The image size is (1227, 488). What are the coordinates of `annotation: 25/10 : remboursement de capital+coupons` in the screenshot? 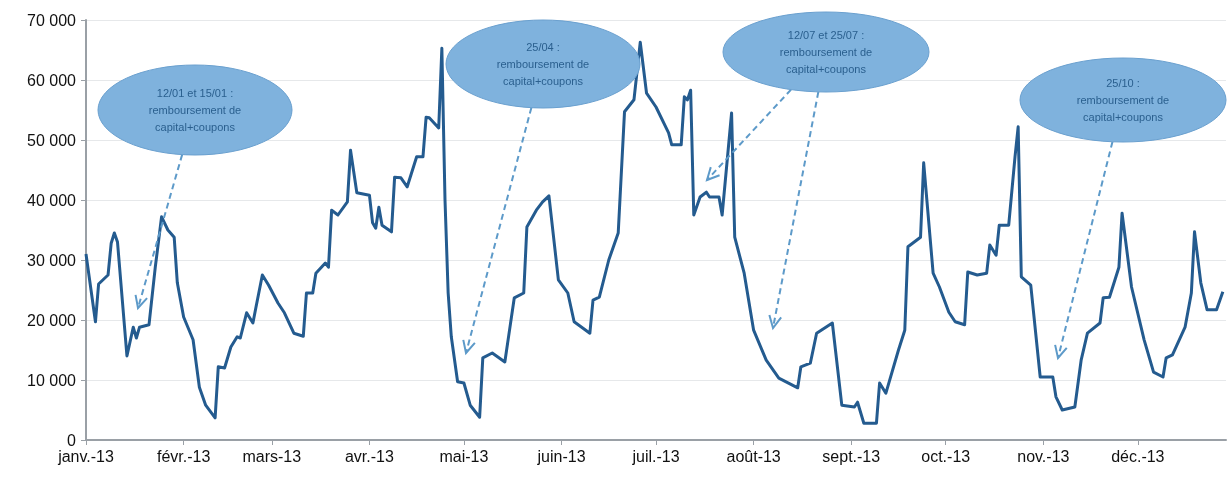 It's located at (1123, 100).